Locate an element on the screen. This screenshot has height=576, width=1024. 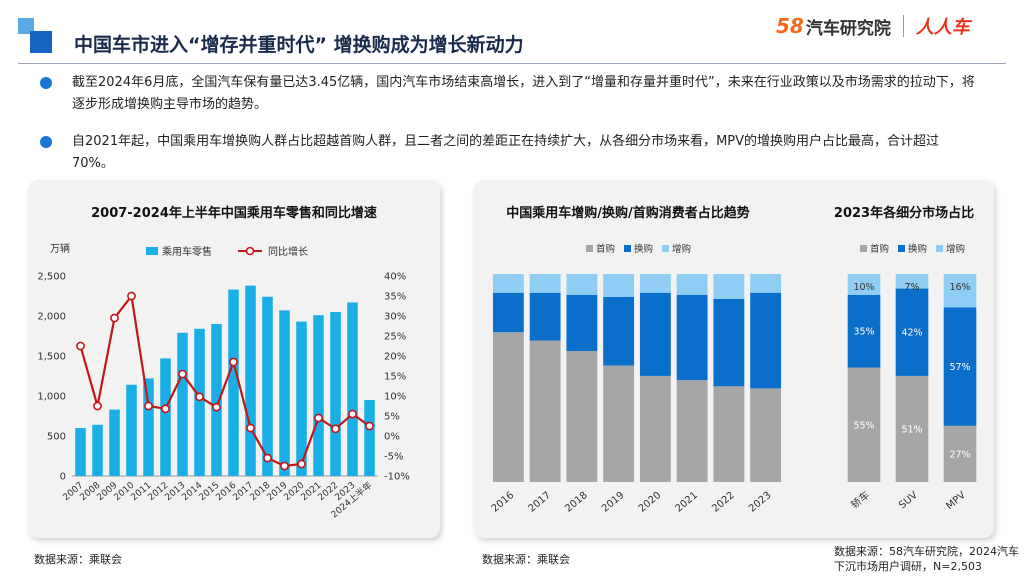
logo-58-mark: 58 is located at coordinates (790, 26).